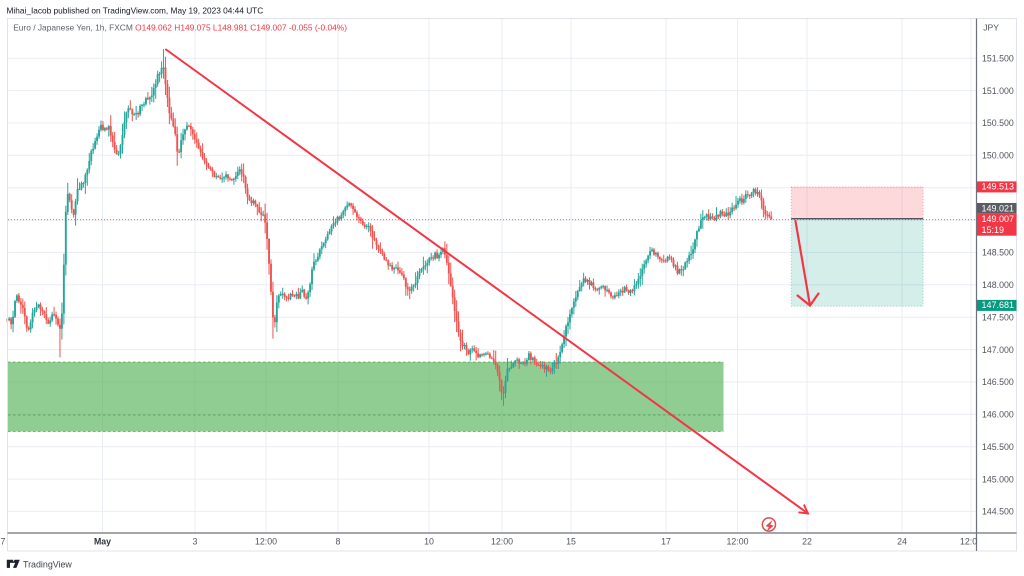 The image size is (1024, 576). Describe the element at coordinates (991, 28) in the screenshot. I see `svg-text: JPY` at that location.